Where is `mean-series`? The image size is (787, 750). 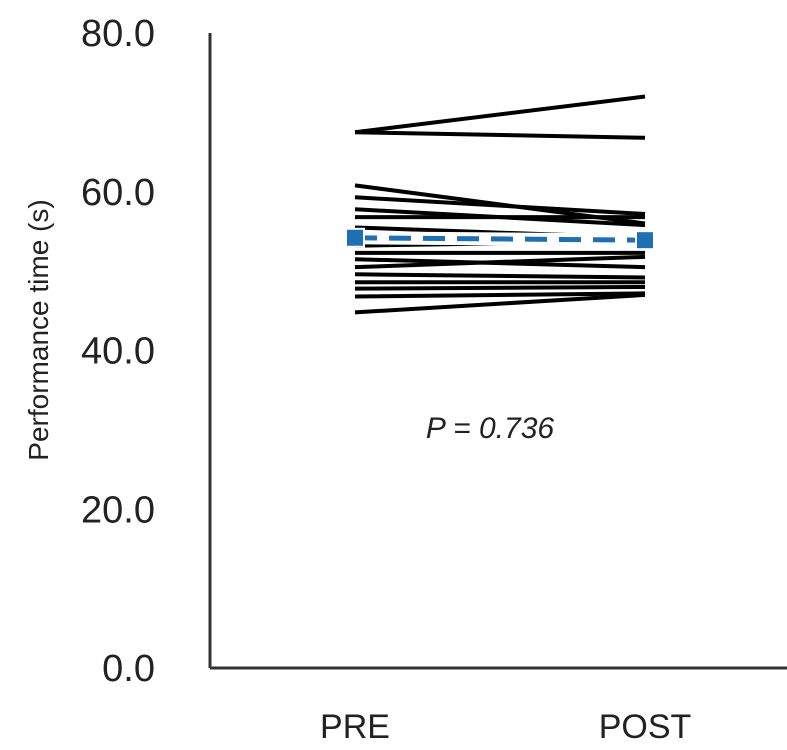
mean-series is located at coordinates (500, 239).